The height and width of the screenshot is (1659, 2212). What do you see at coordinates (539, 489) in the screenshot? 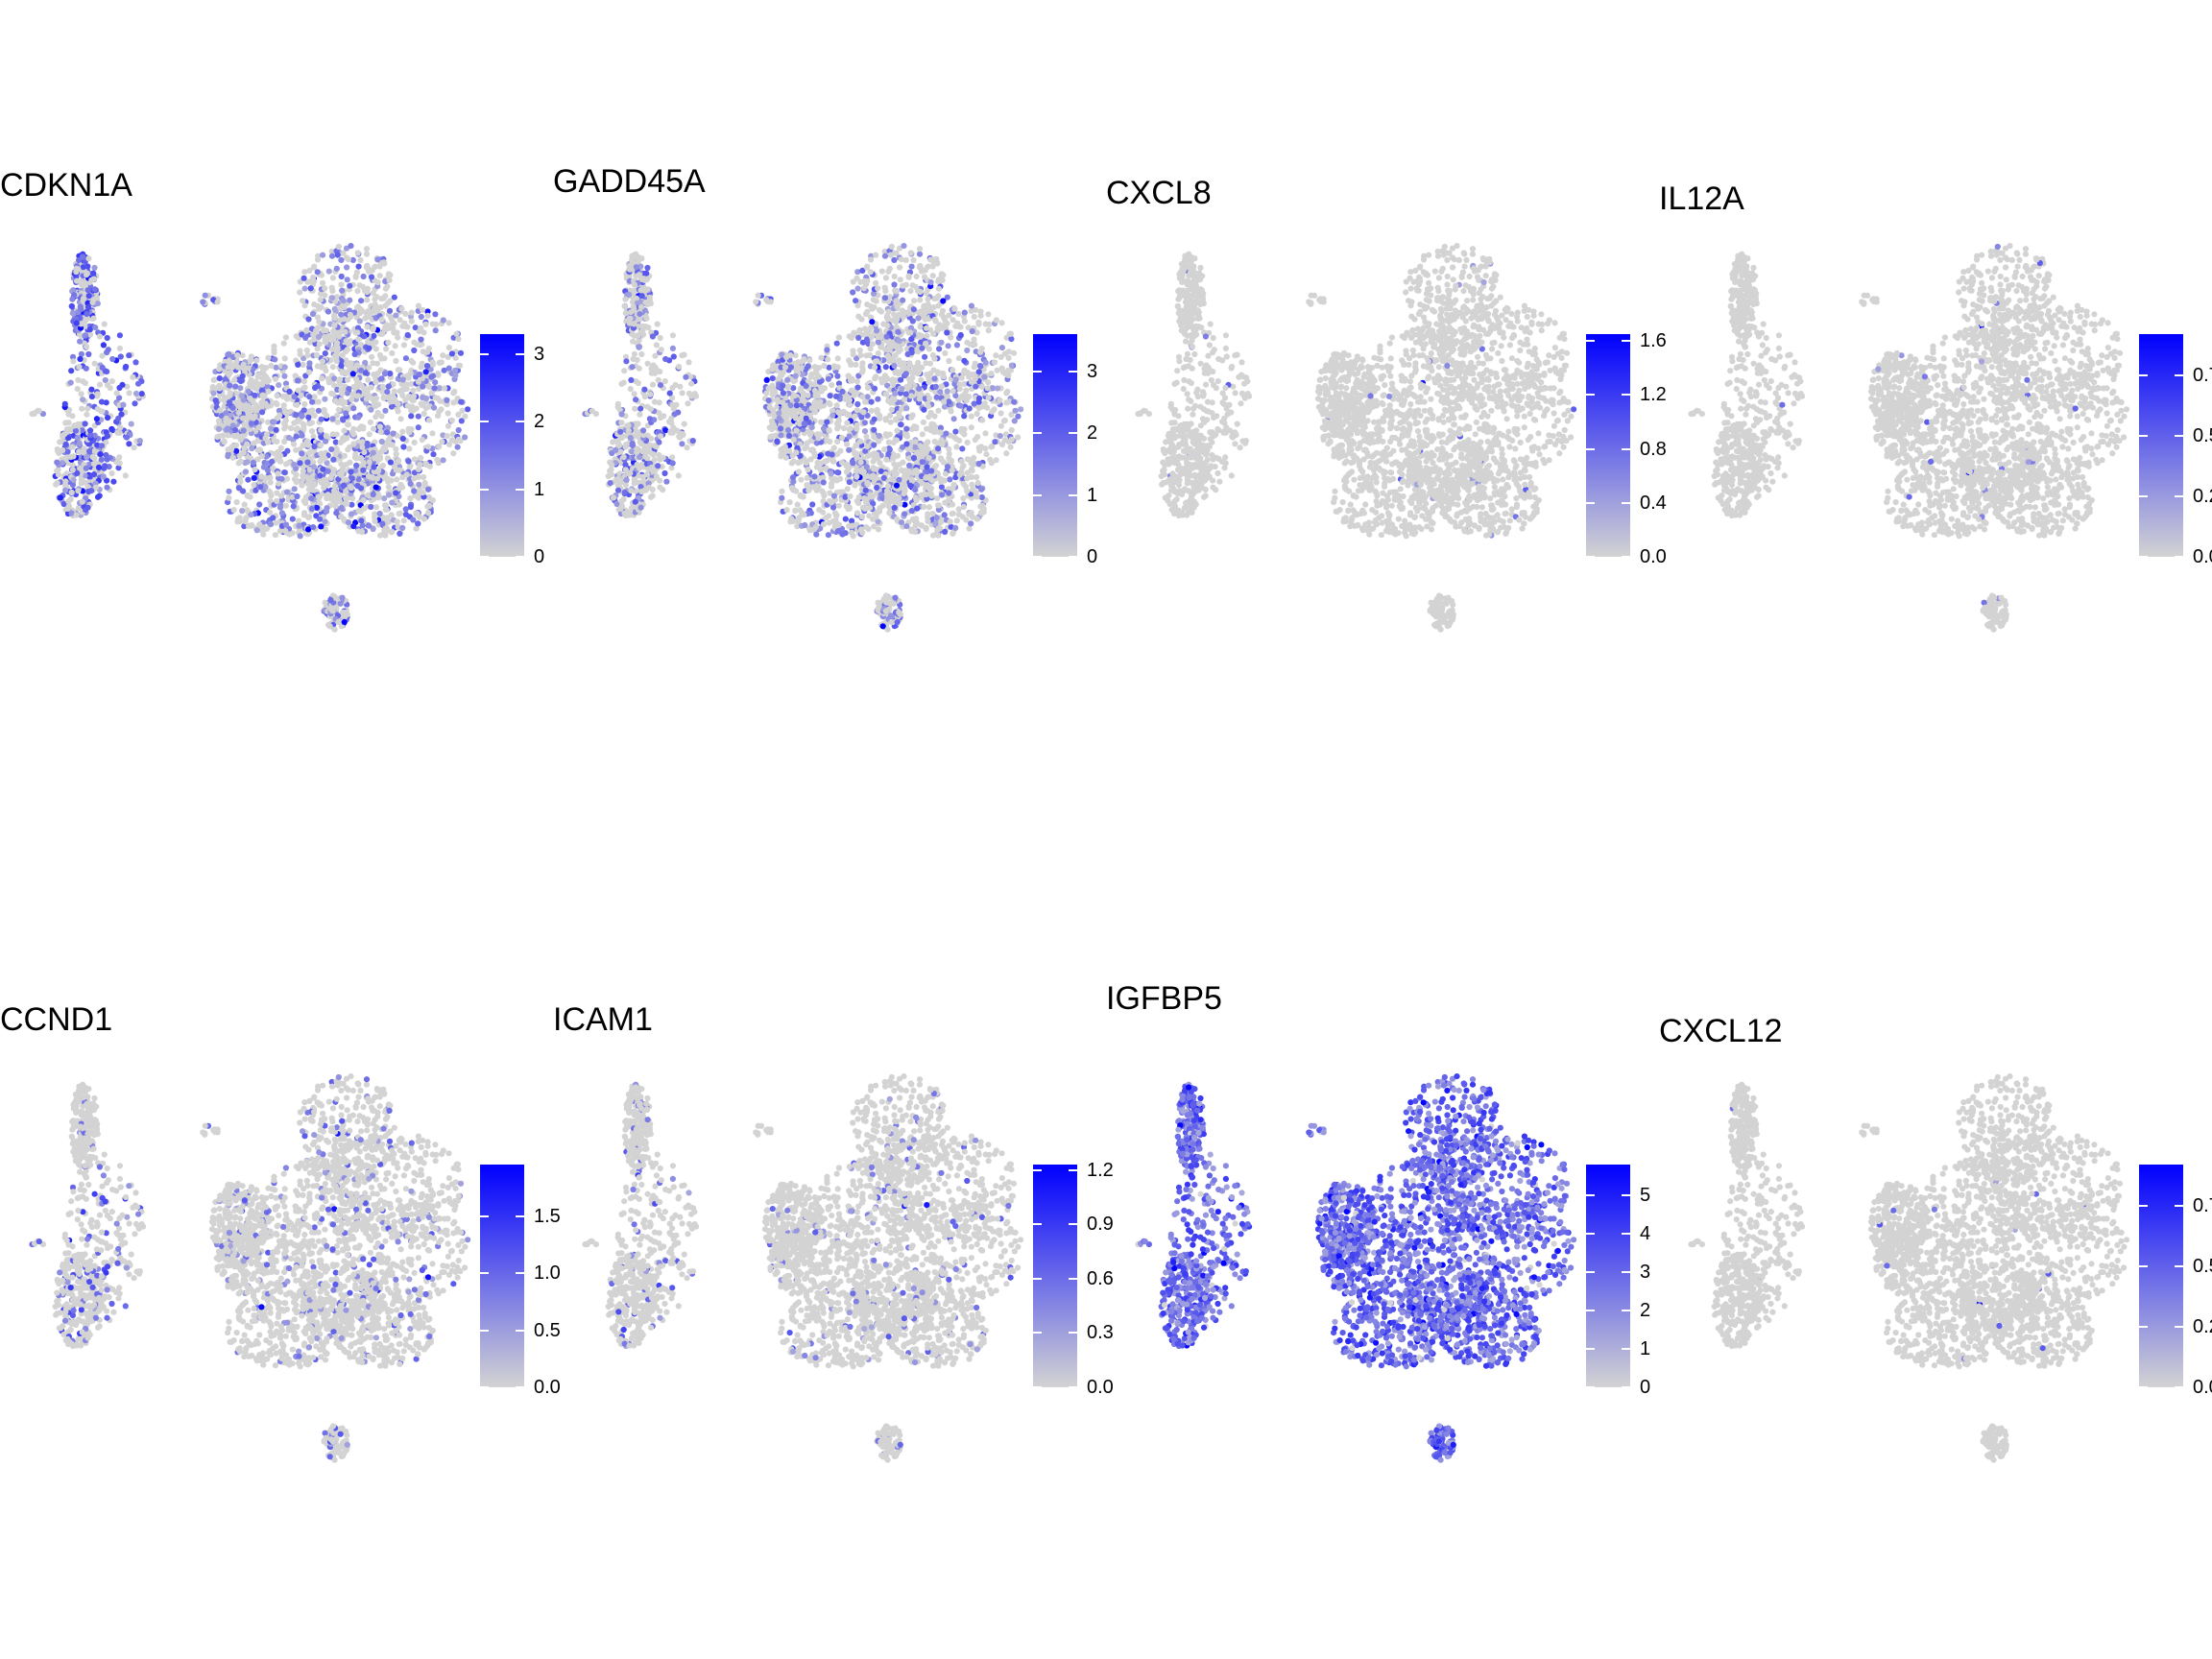
I see `colorbar-tick-label: 1` at bounding box center [539, 489].